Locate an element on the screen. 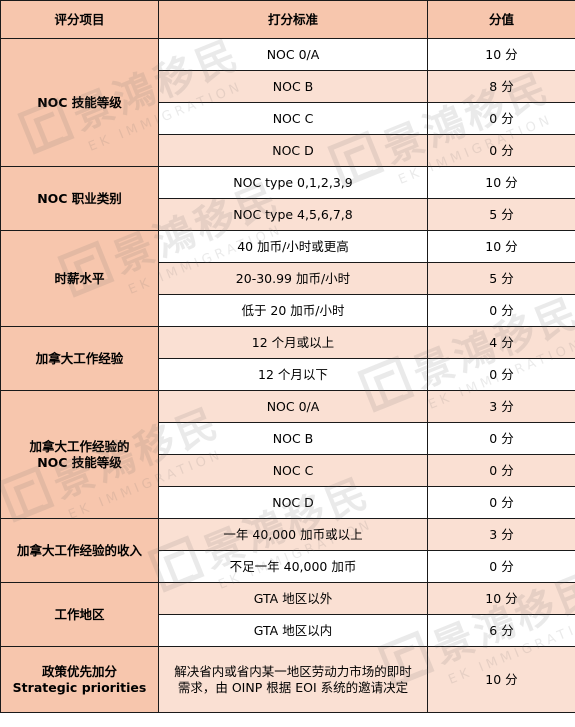  category-cell: 政策优先加分 Strategic priorities is located at coordinates (79, 679).